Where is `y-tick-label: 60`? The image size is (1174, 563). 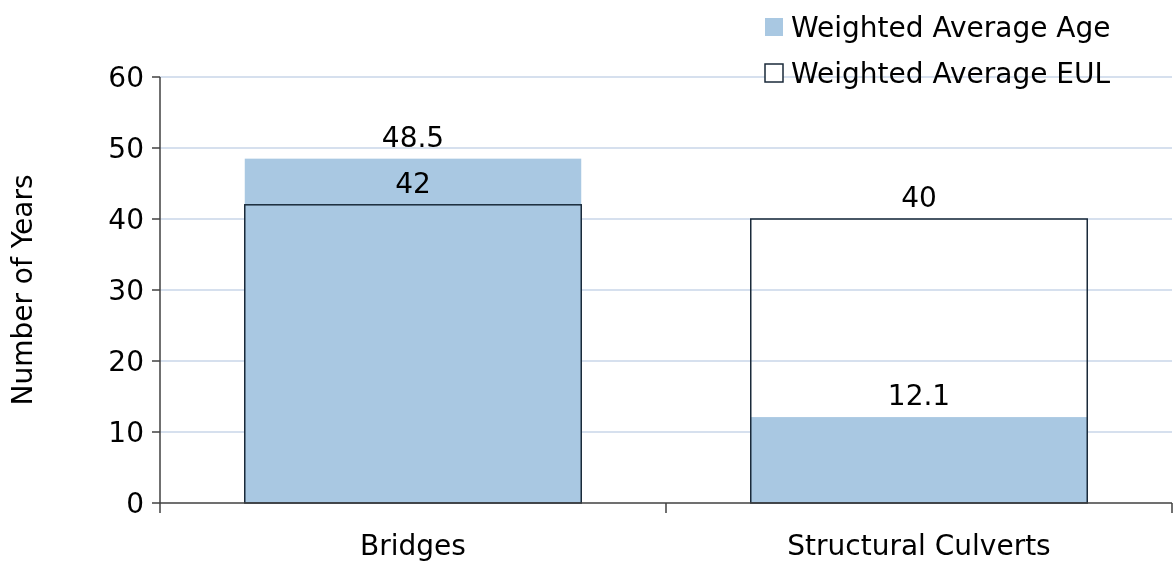 y-tick-label: 60 is located at coordinates (126, 77).